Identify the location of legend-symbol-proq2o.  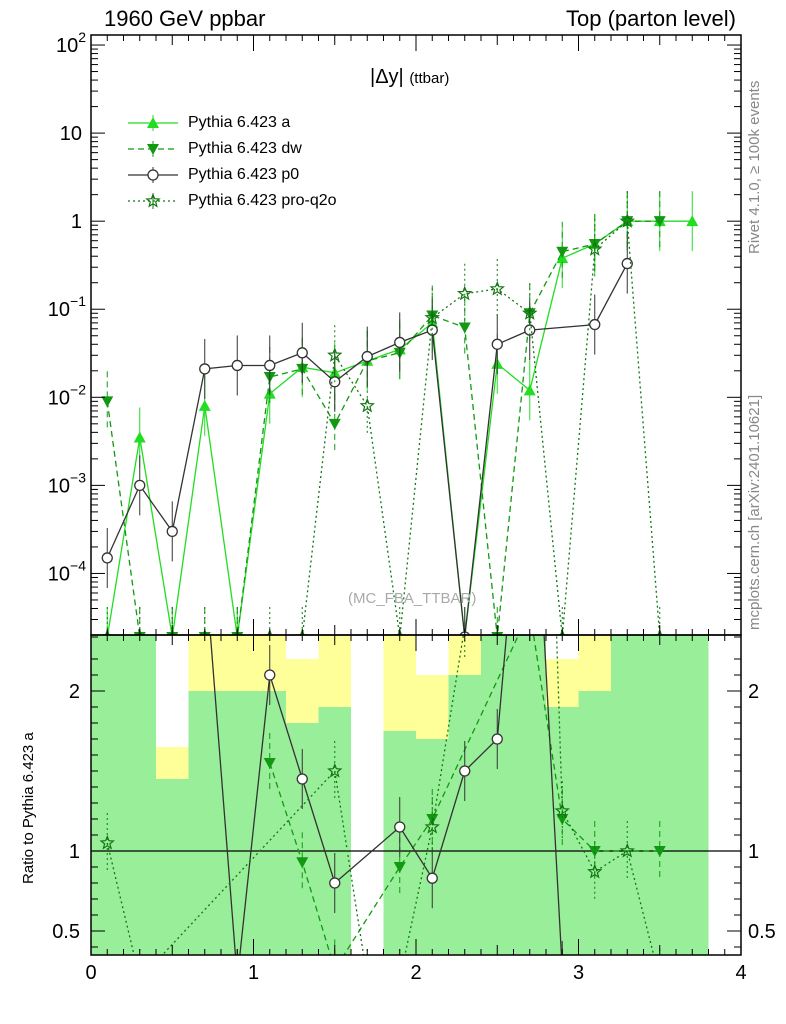
(153, 200).